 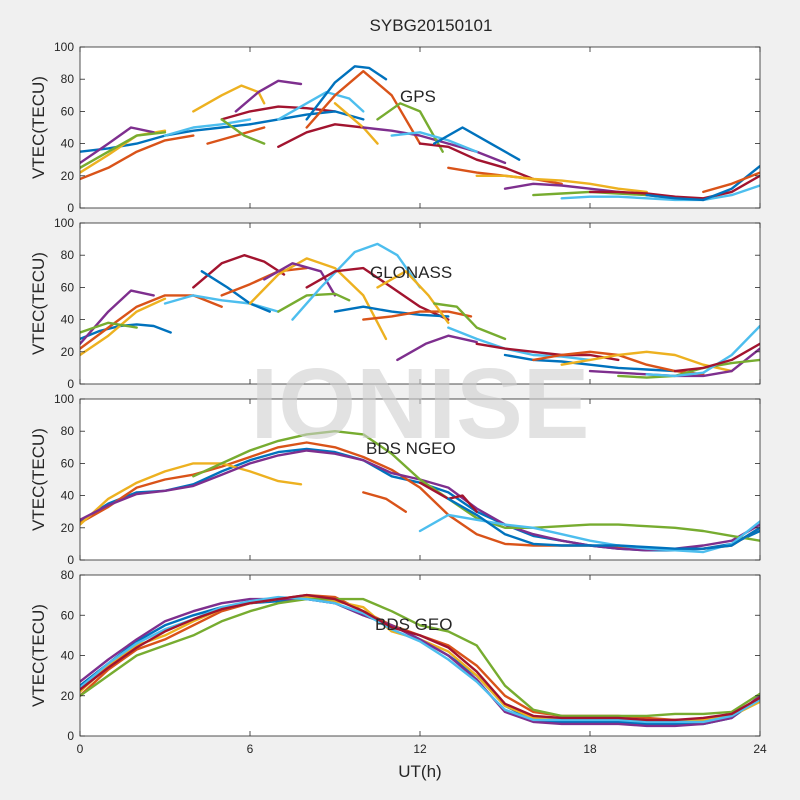 What do you see at coordinates (760, 749) in the screenshot?
I see `x-tick-label: 24` at bounding box center [760, 749].